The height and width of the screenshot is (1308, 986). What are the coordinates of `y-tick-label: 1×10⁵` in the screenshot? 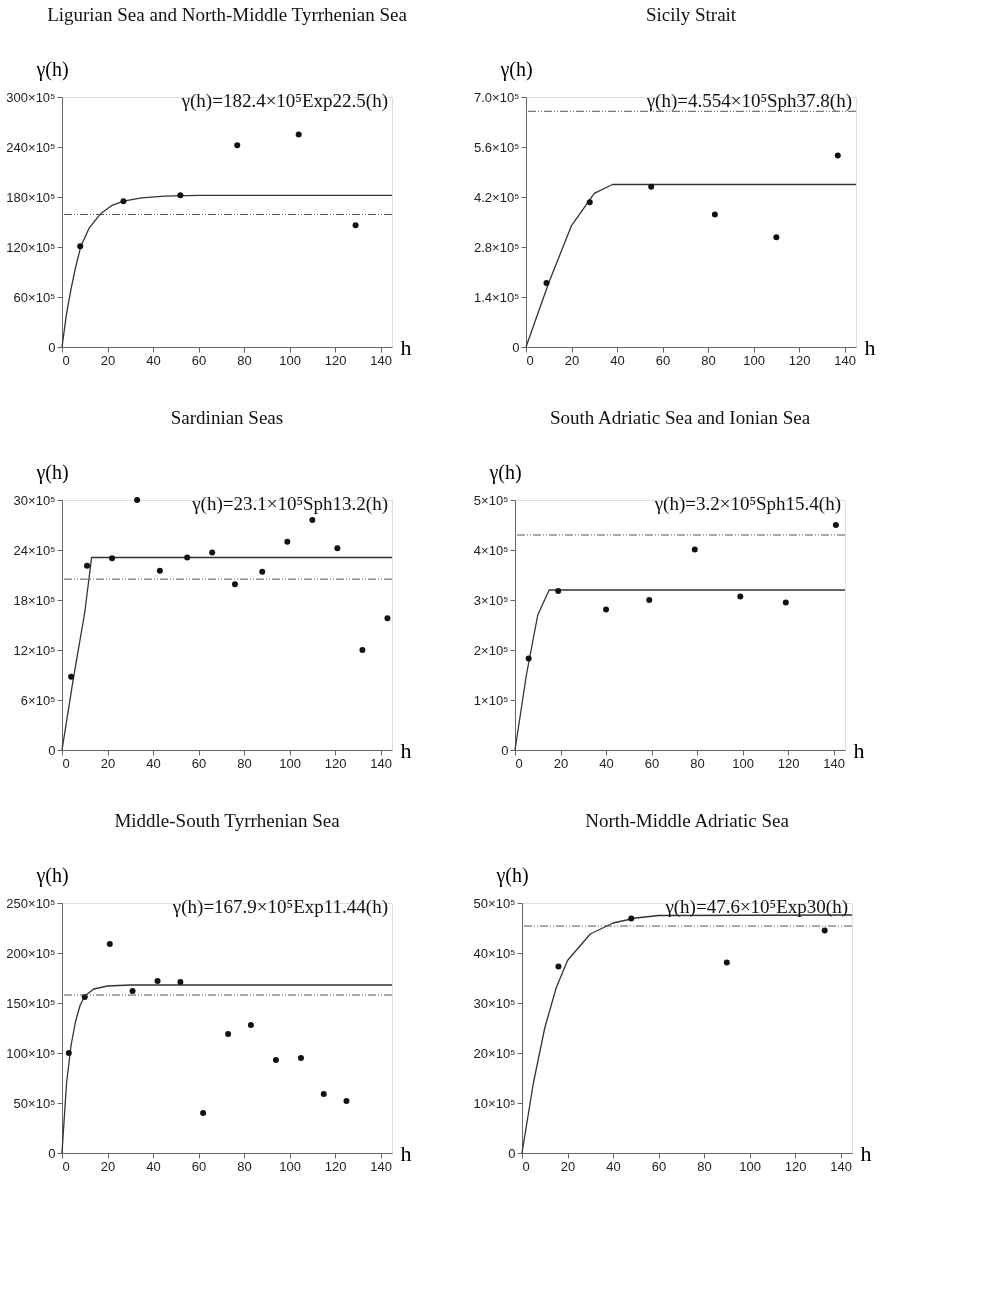 It's located at (491, 700).